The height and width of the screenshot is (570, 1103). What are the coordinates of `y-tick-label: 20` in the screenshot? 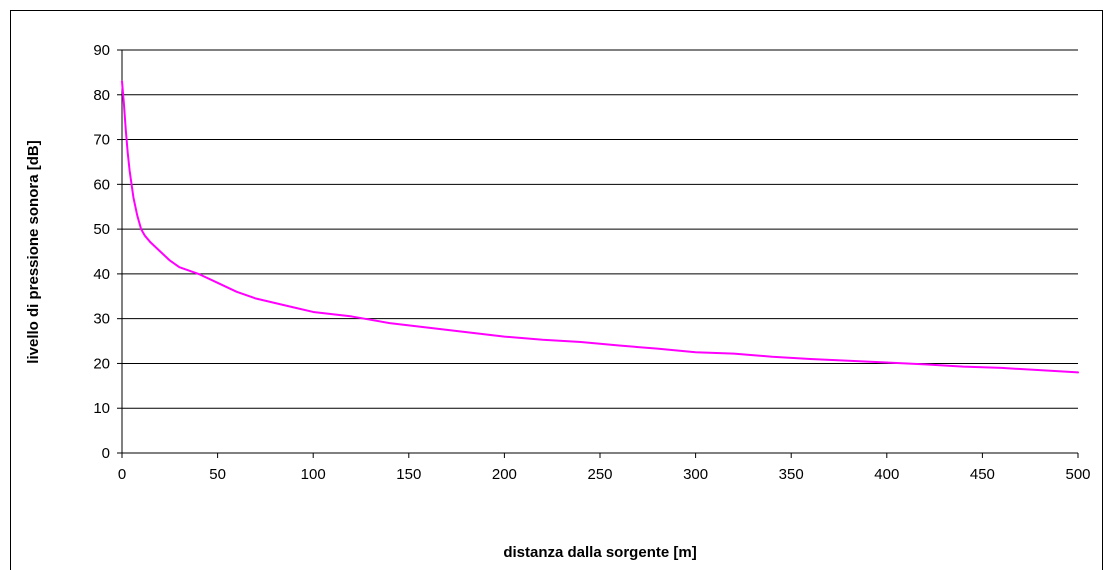 It's located at (101, 363).